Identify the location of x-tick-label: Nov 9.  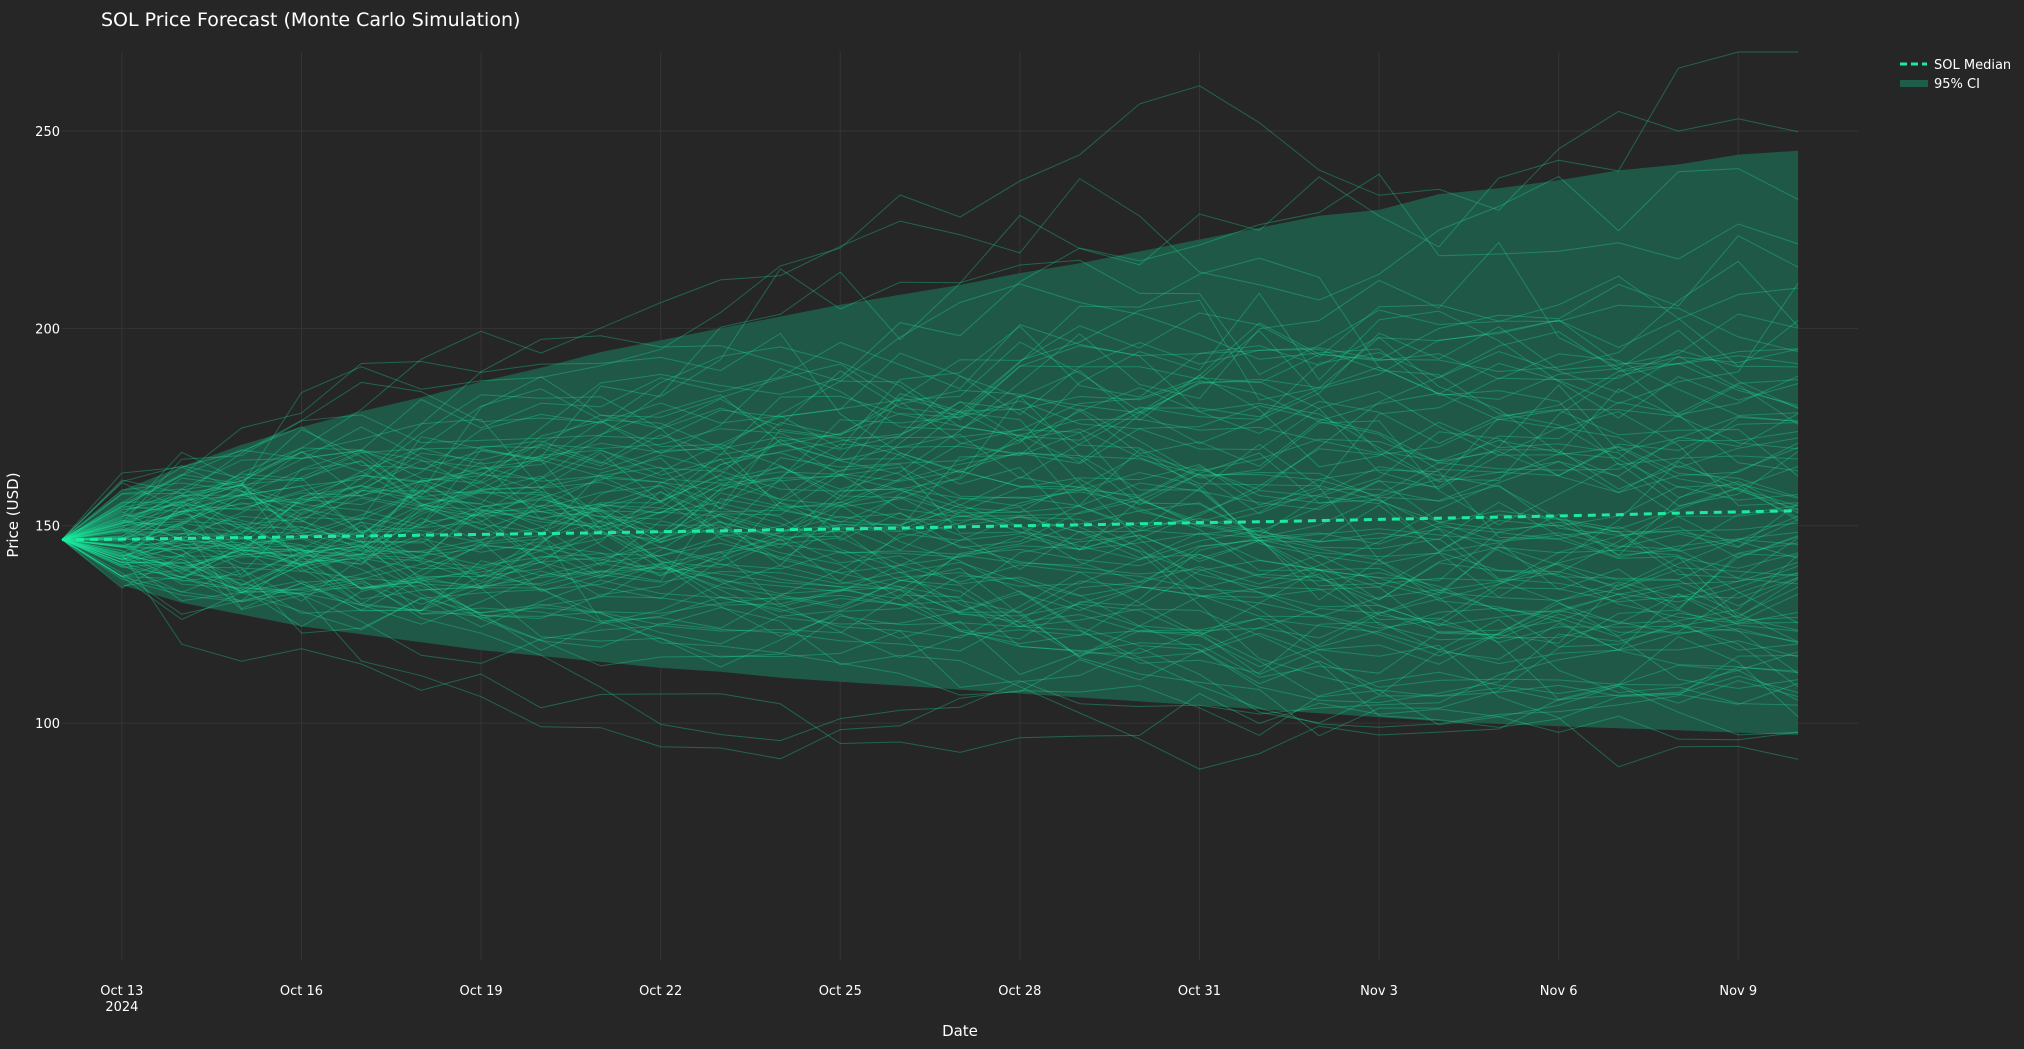
(1738, 991).